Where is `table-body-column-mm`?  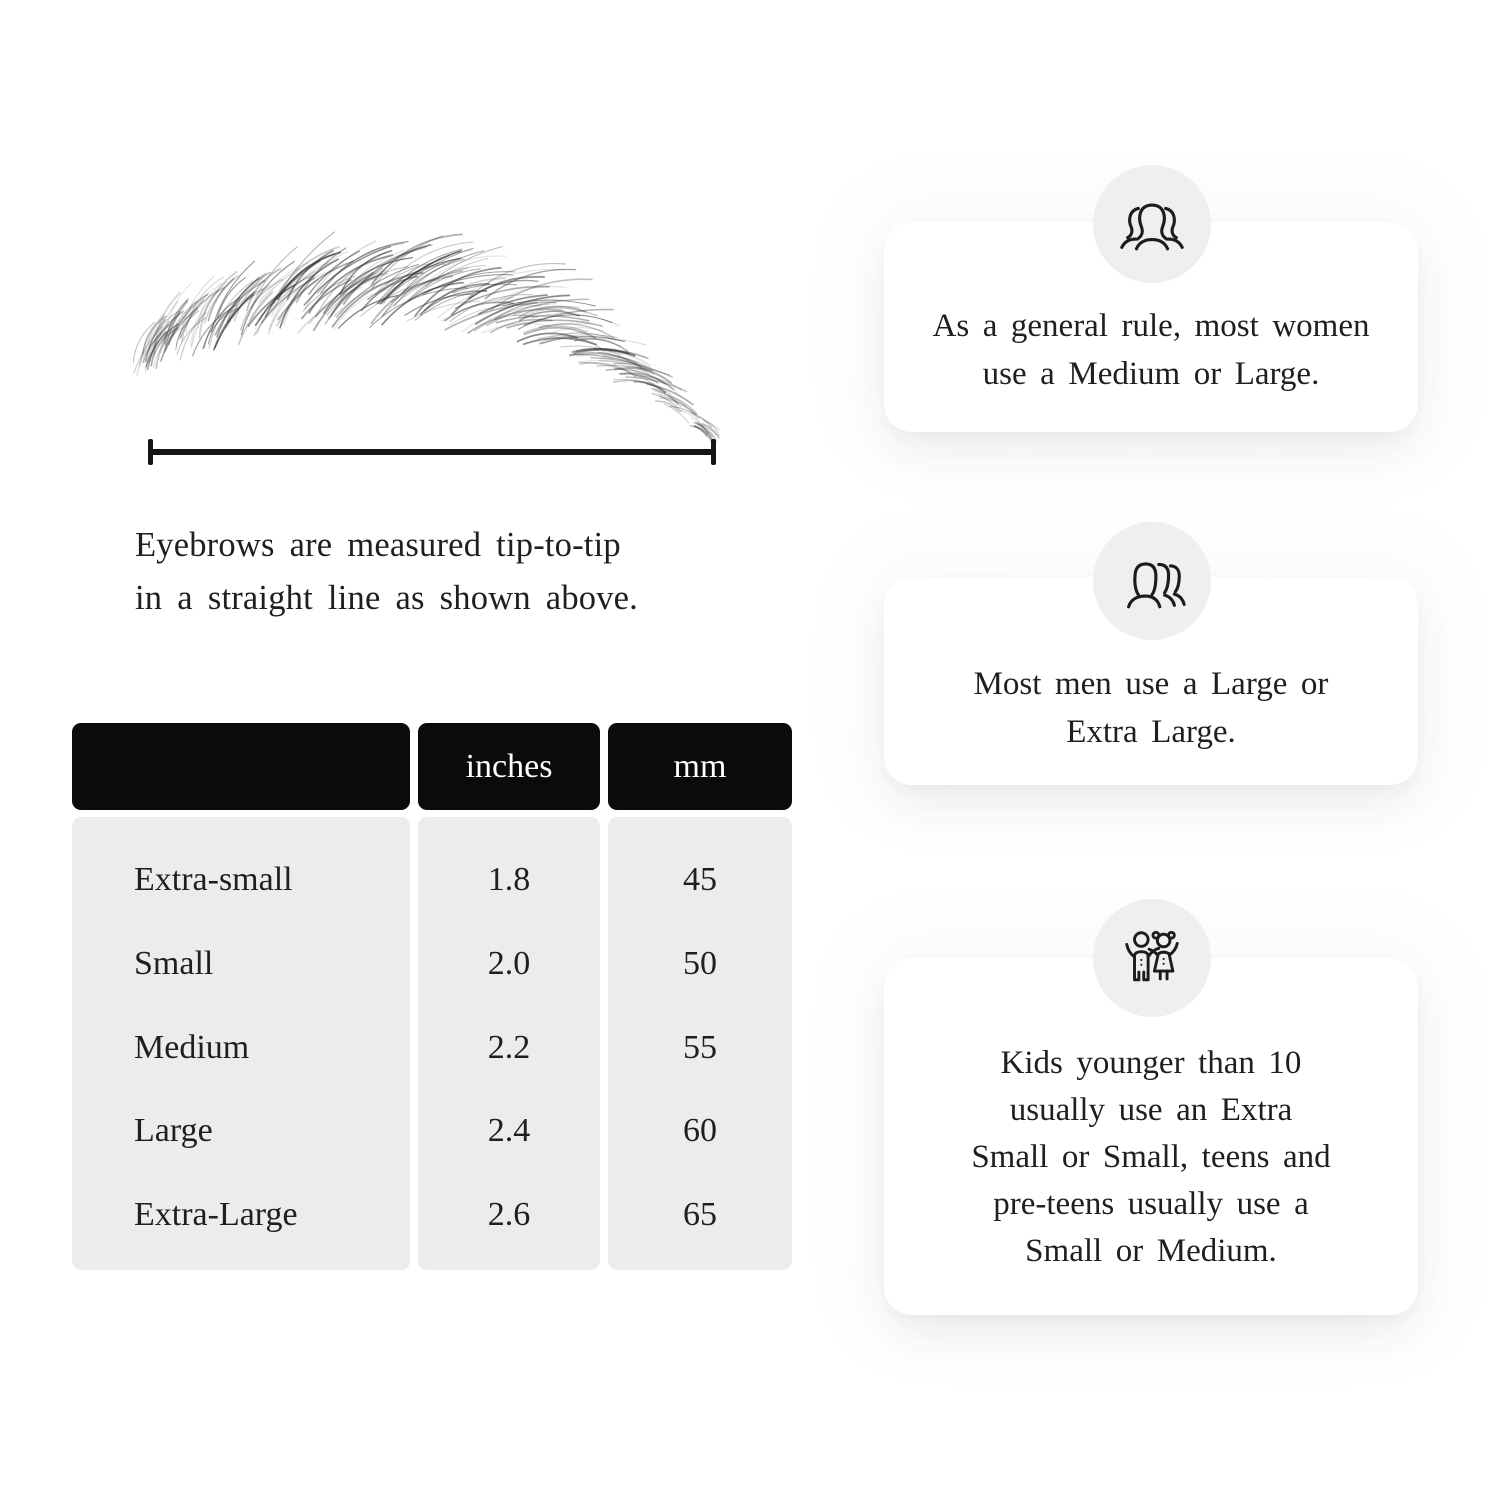 table-body-column-mm is located at coordinates (700, 1043).